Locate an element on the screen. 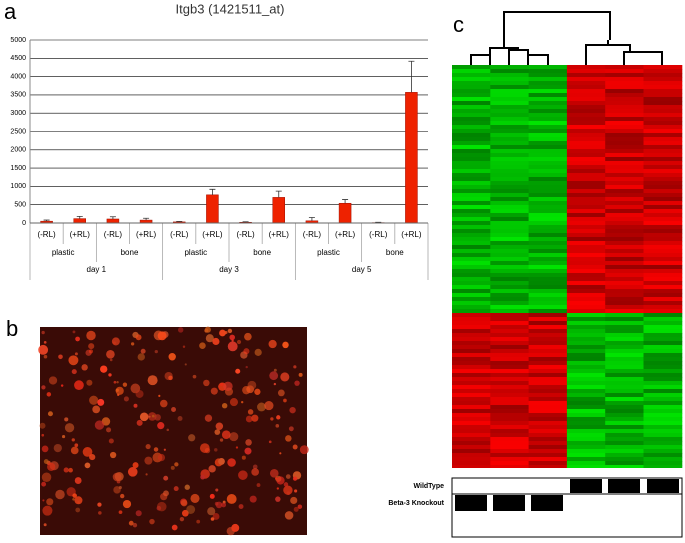  legend-label: Beta-3 Knockout is located at coordinates (416, 503).